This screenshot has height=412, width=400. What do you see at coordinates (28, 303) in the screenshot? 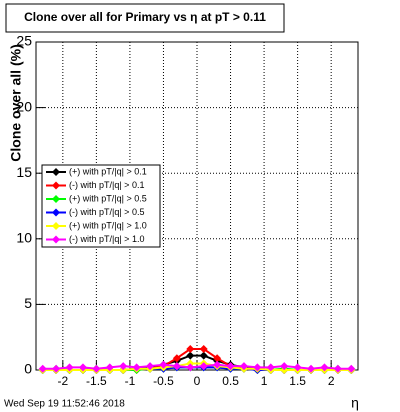
I see `y-tick-label: 5` at bounding box center [28, 303].